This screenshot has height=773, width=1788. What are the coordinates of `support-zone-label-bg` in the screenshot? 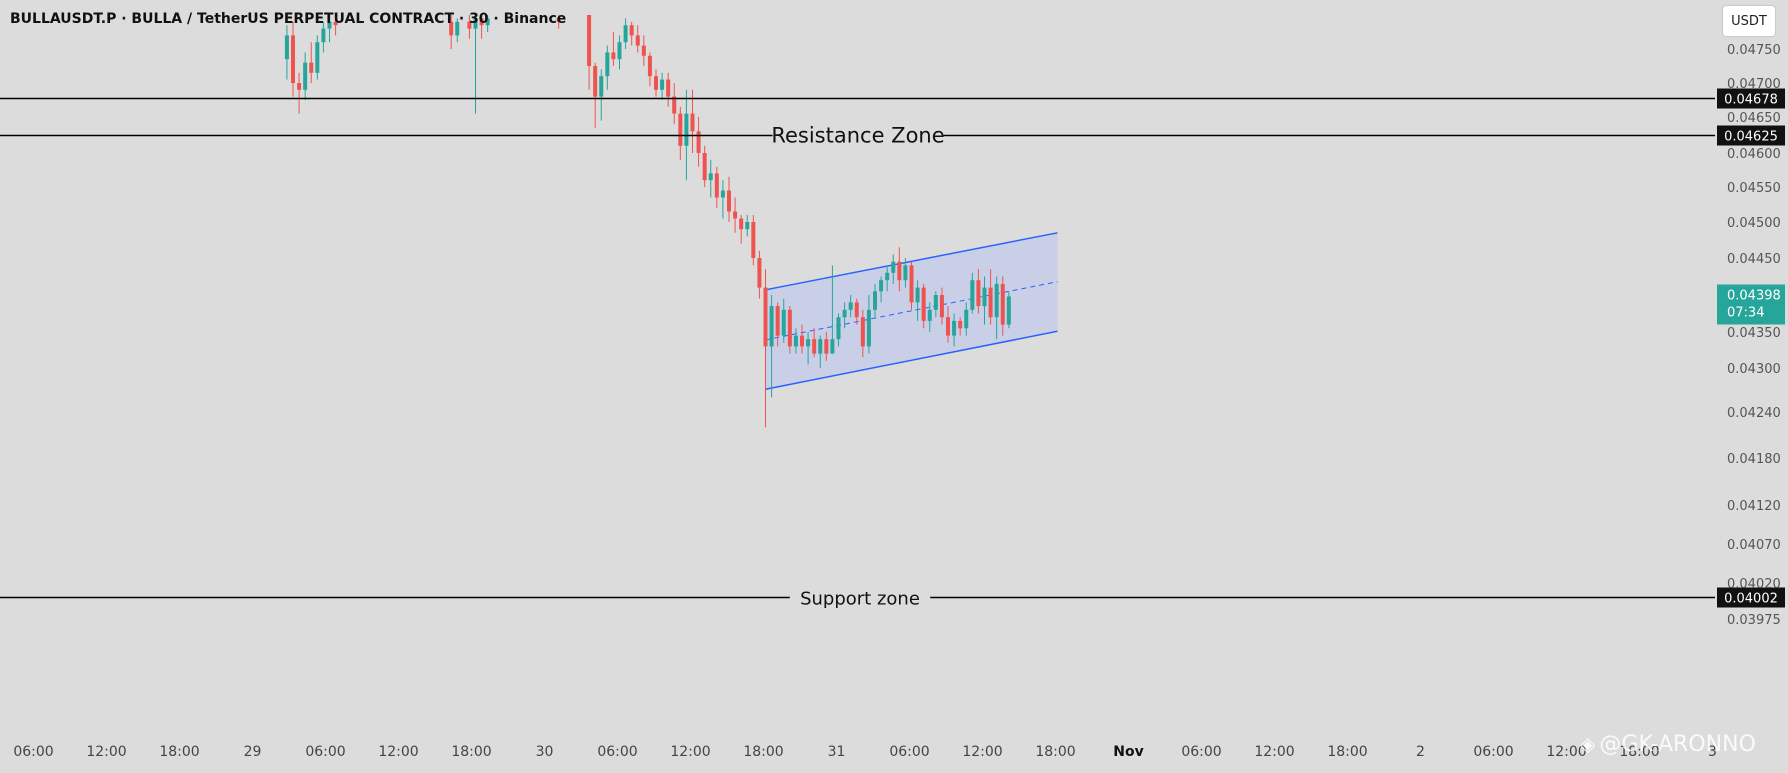 It's located at (860, 597).